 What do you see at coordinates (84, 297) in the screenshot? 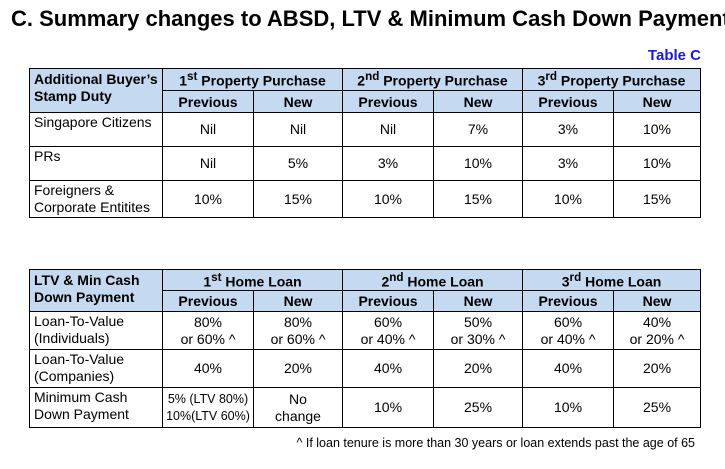
I see `ltv-corner-line2: Down Payment` at bounding box center [84, 297].